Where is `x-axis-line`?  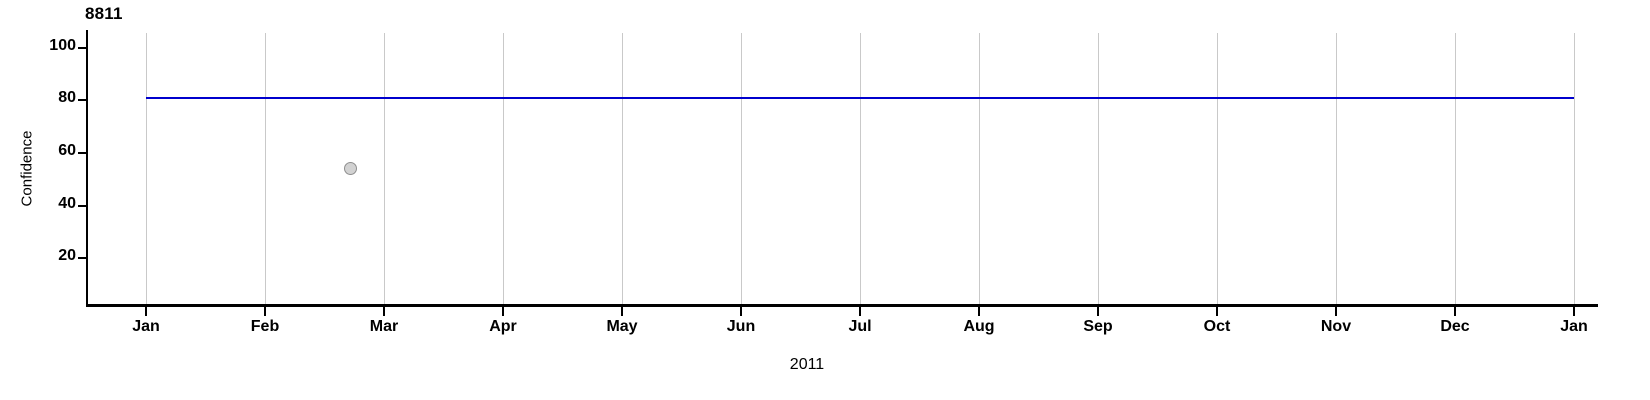 x-axis-line is located at coordinates (842, 305).